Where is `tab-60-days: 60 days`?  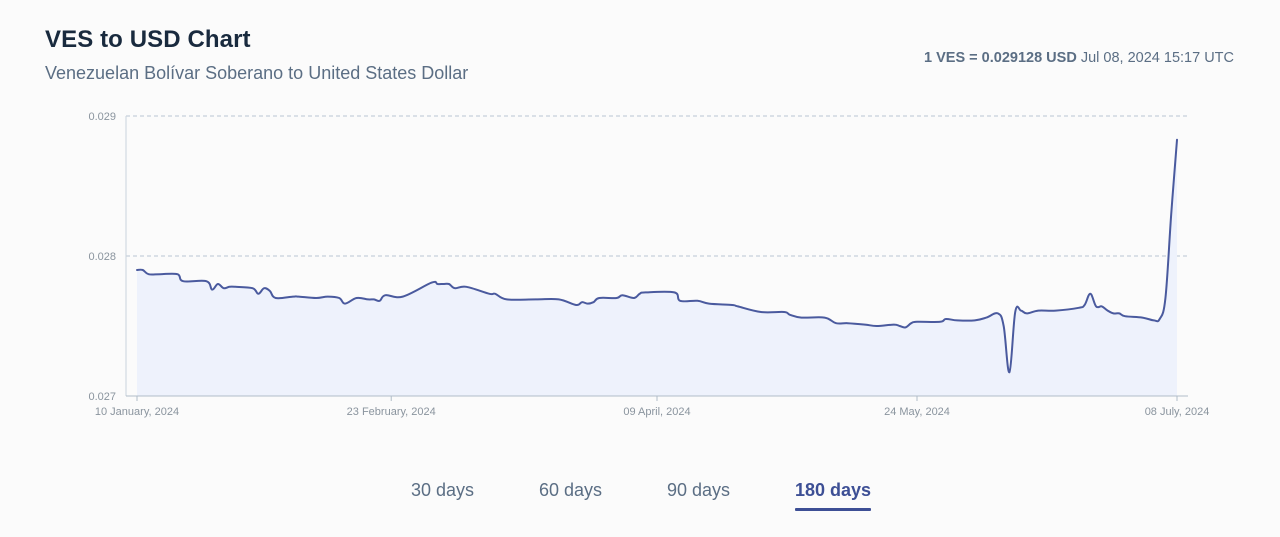 tab-60-days: 60 days is located at coordinates (571, 490).